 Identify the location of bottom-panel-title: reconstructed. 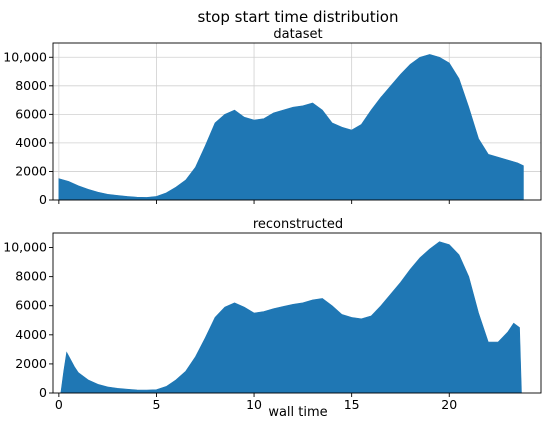
(298, 224).